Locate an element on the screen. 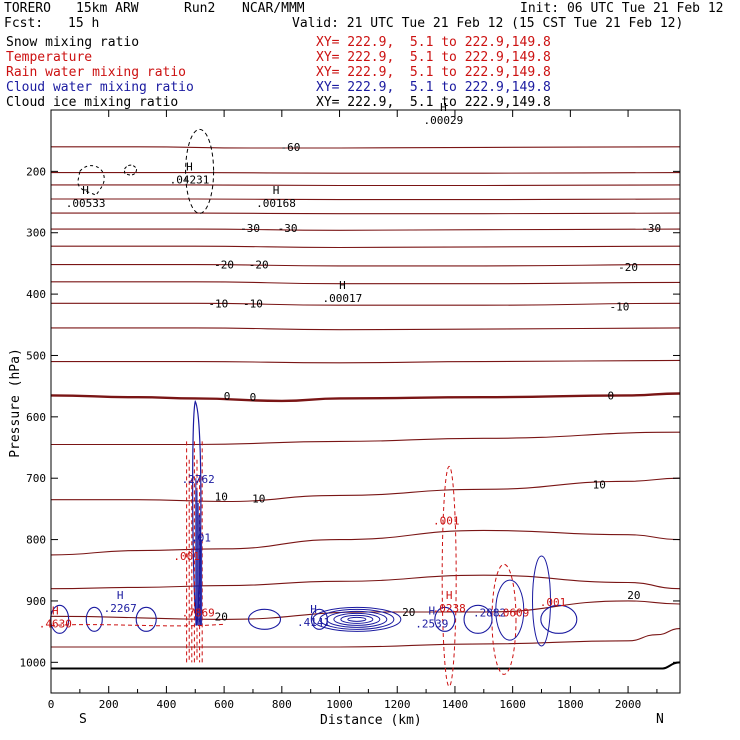 The image size is (740, 740). extremum-value: .2882 is located at coordinates (489, 612).